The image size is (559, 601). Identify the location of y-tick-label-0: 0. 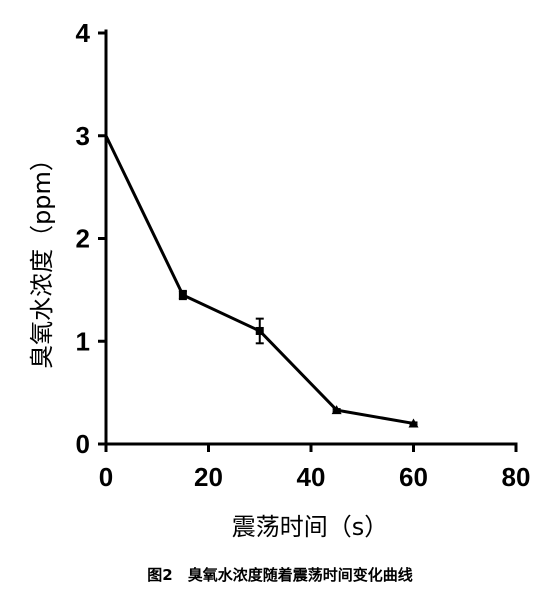
(83, 444).